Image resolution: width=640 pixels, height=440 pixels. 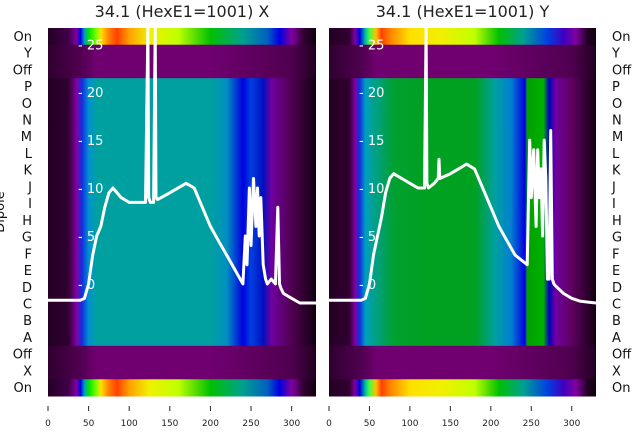 I want to click on heatmap-row-i, so click(x=462, y=204).